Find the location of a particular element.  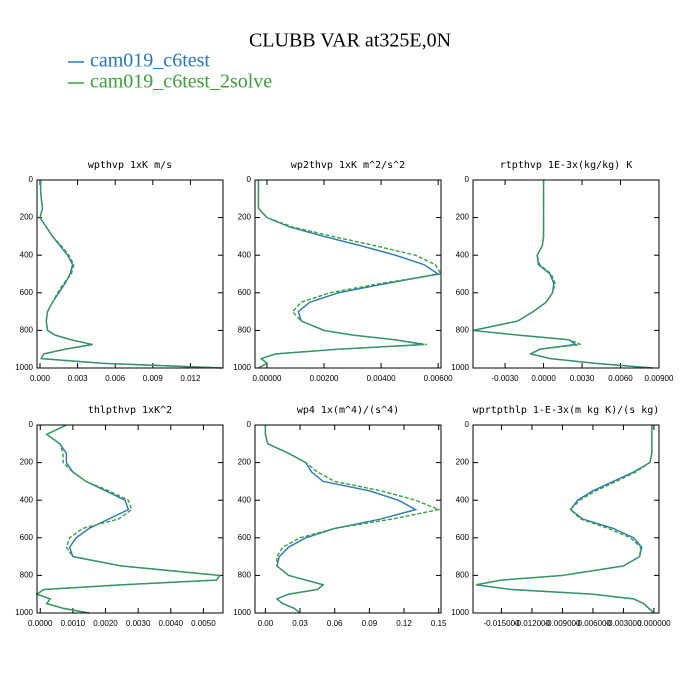

x-tick-label: 0.0060 is located at coordinates (620, 378).